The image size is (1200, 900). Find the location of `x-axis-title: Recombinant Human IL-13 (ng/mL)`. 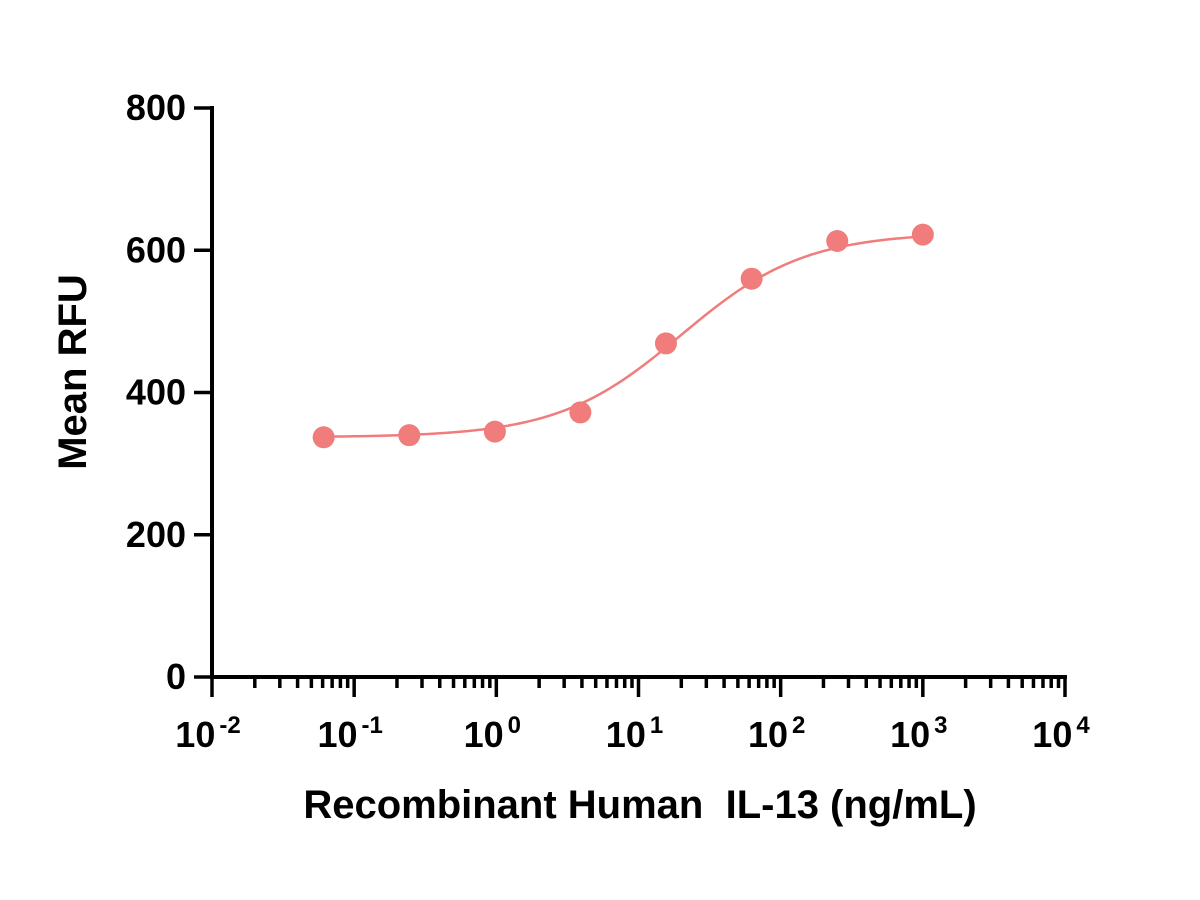

x-axis-title: Recombinant Human IL-13 (ng/mL) is located at coordinates (639, 805).